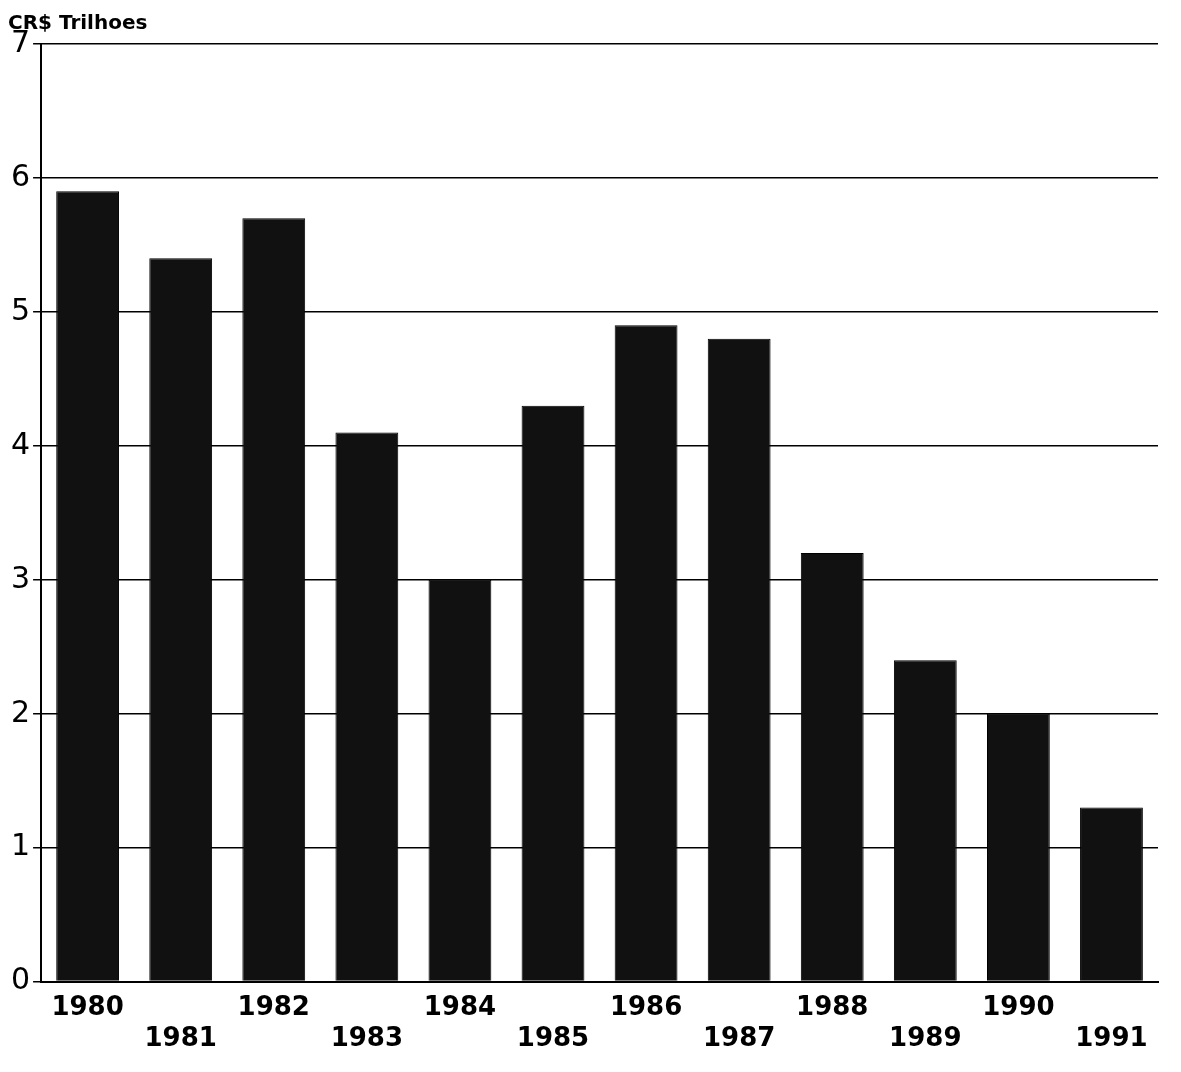 This screenshot has height=1072, width=1181. Describe the element at coordinates (87, 1005) in the screenshot. I see `x-tick-label: 1980` at that location.